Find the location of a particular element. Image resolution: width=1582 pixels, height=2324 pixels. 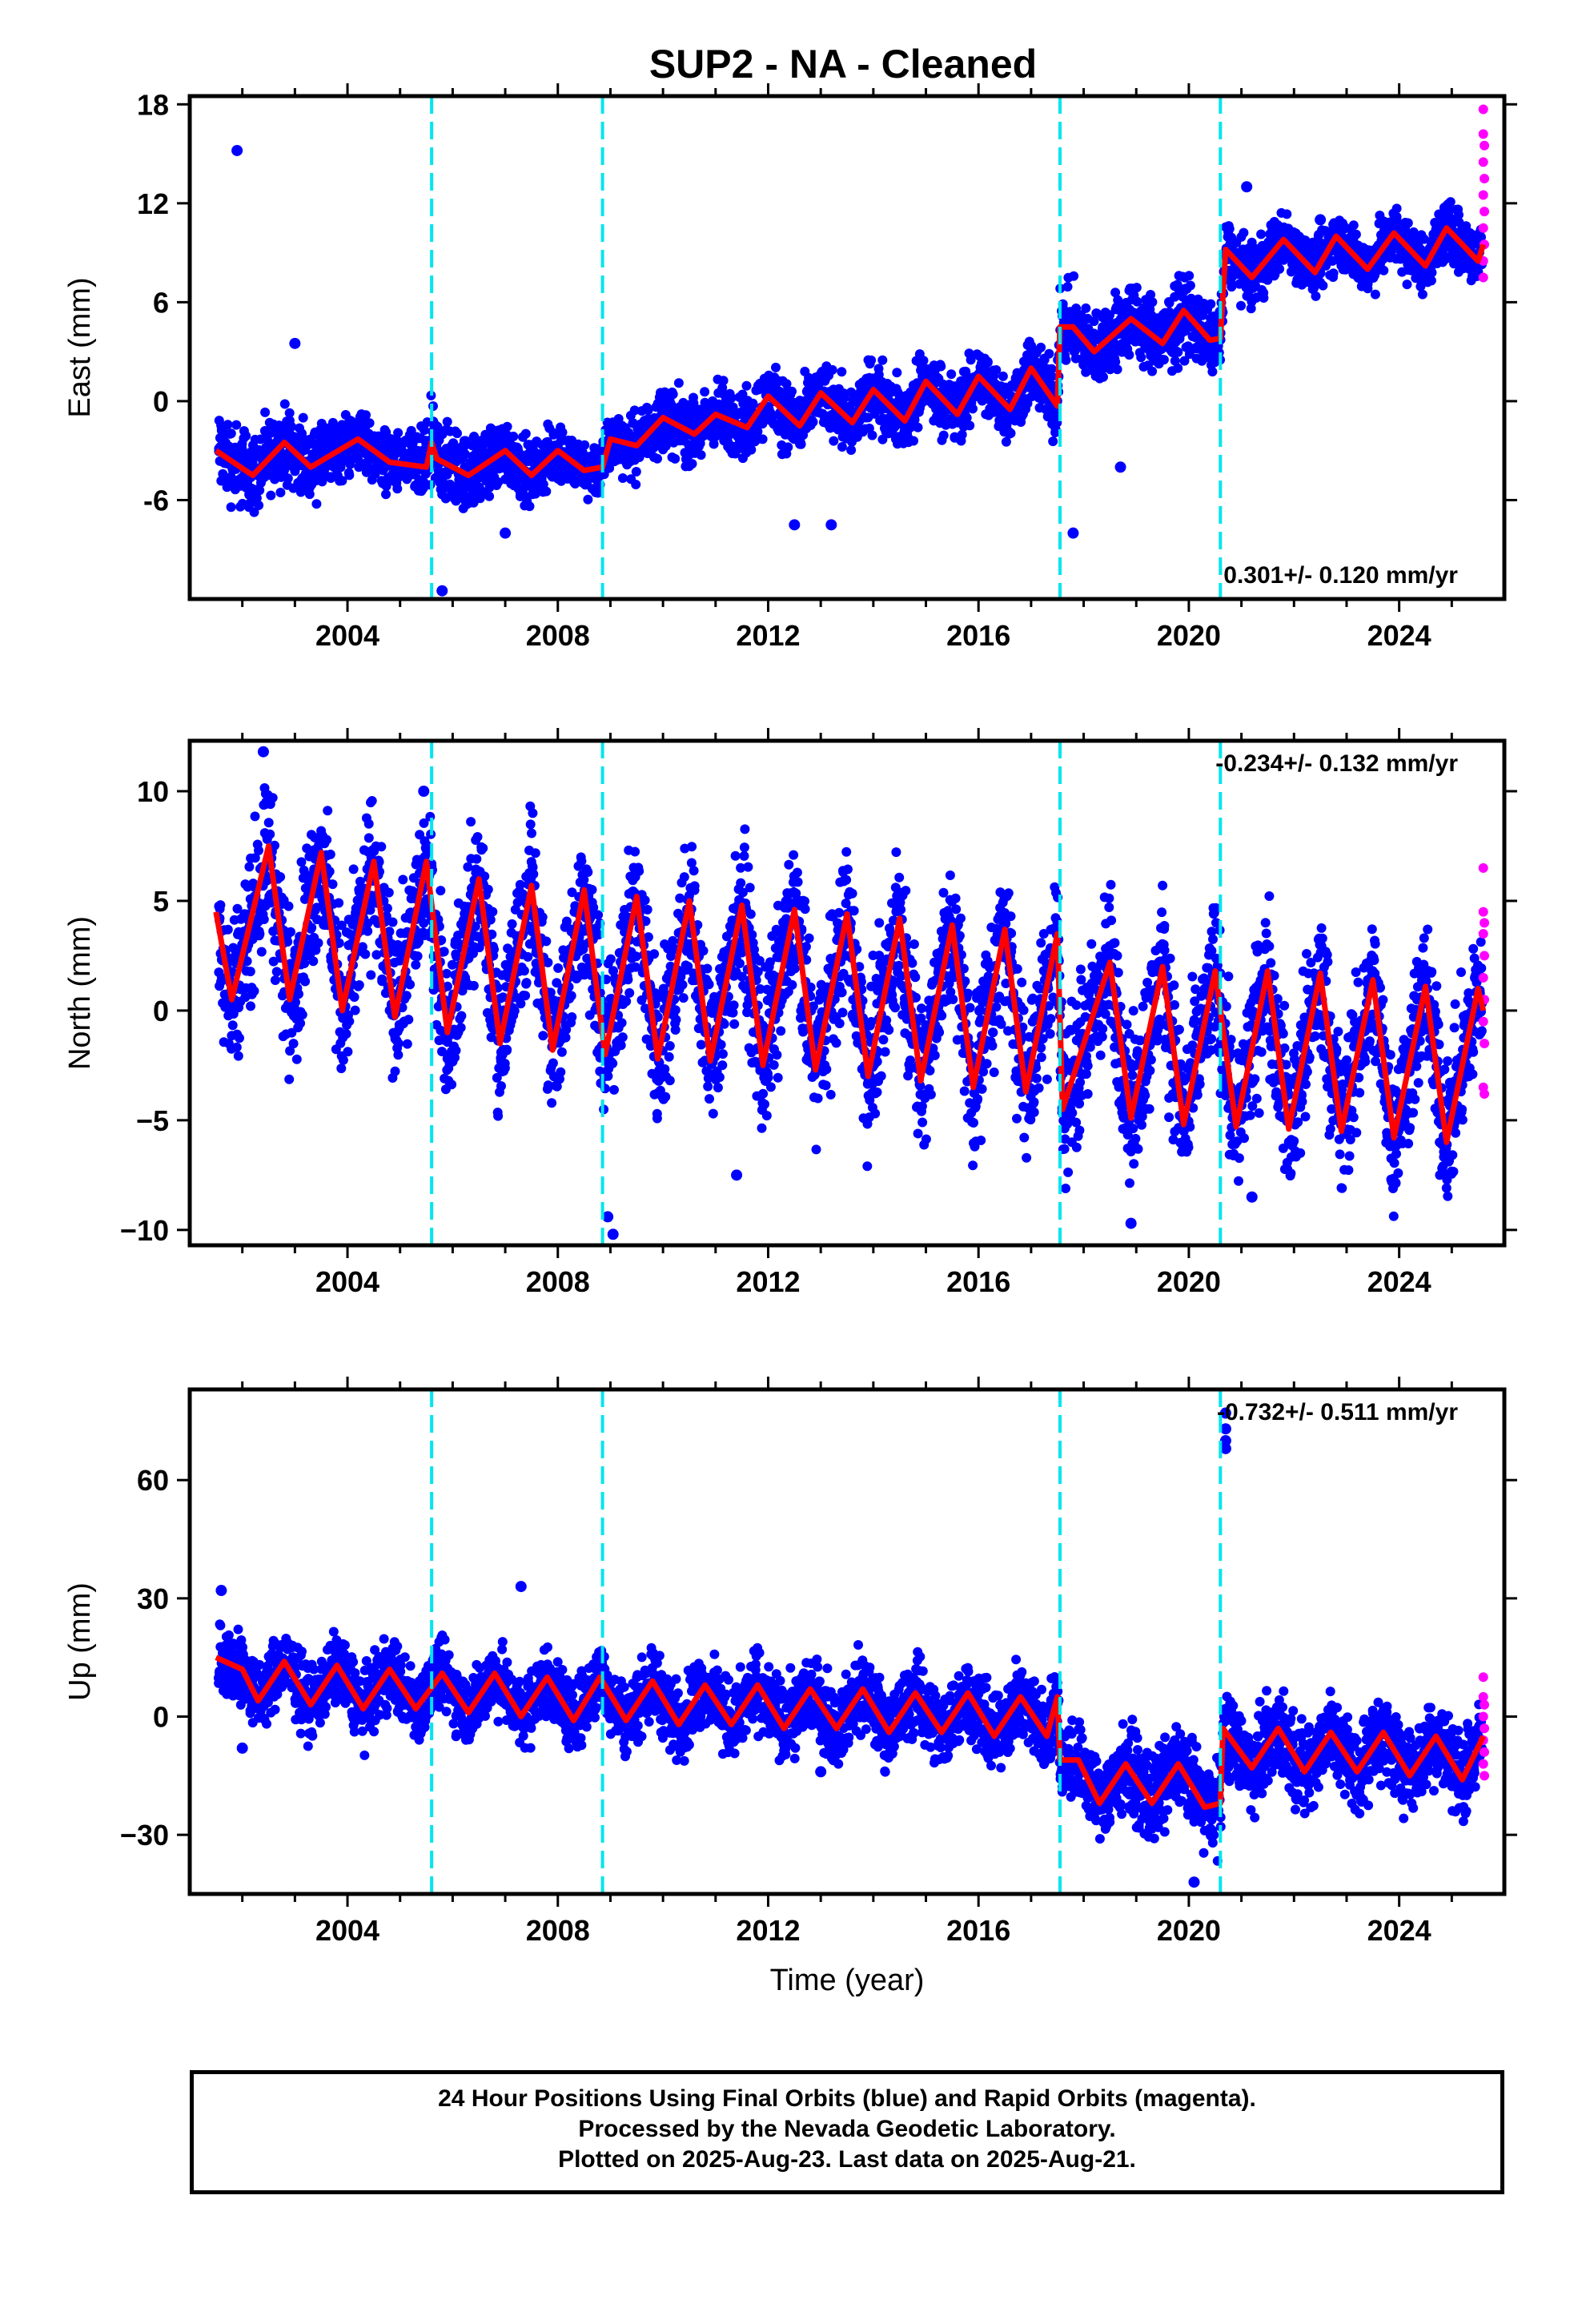

chart-title: SUP2 - NA - Cleaned is located at coordinates (843, 64).